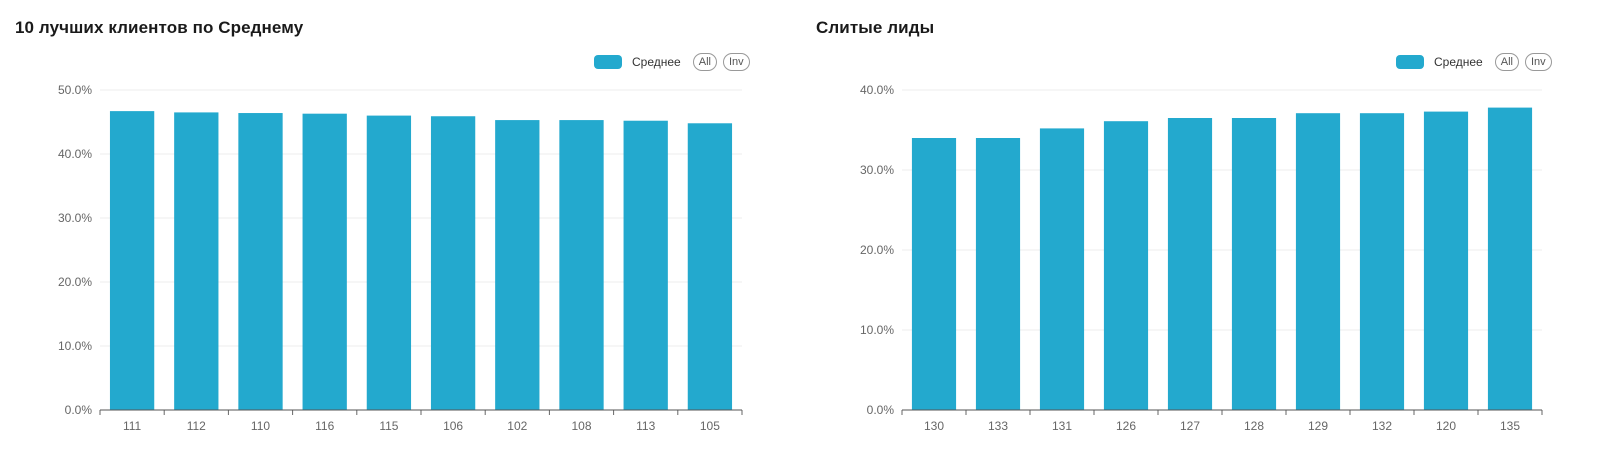  Describe the element at coordinates (934, 426) in the screenshot. I see `x-tick-label: 130` at that location.